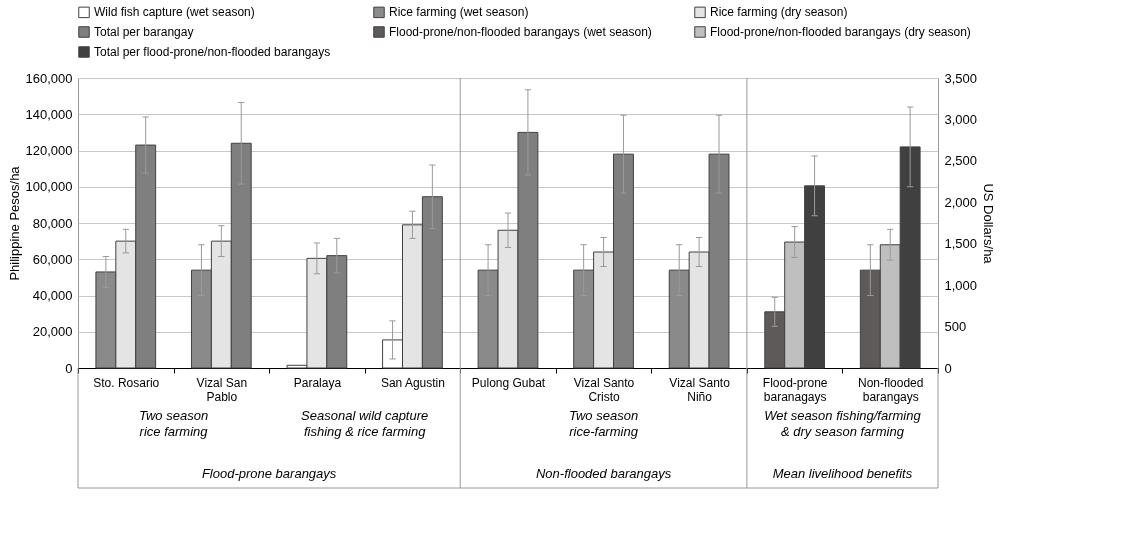  I want to click on y2-tick-label: 1,000, so click(961, 285).